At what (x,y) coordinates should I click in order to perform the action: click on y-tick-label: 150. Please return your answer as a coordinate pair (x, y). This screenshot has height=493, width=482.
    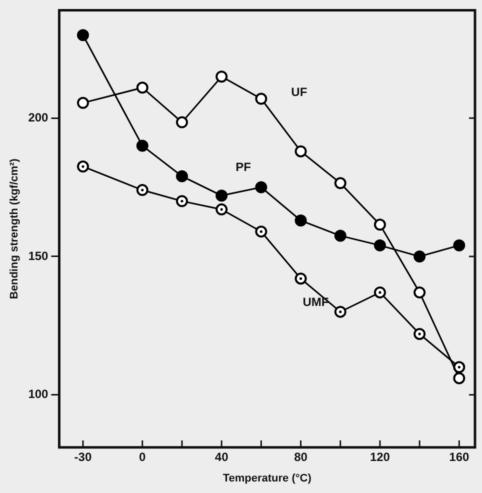
    Looking at the image, I should click on (38, 255).